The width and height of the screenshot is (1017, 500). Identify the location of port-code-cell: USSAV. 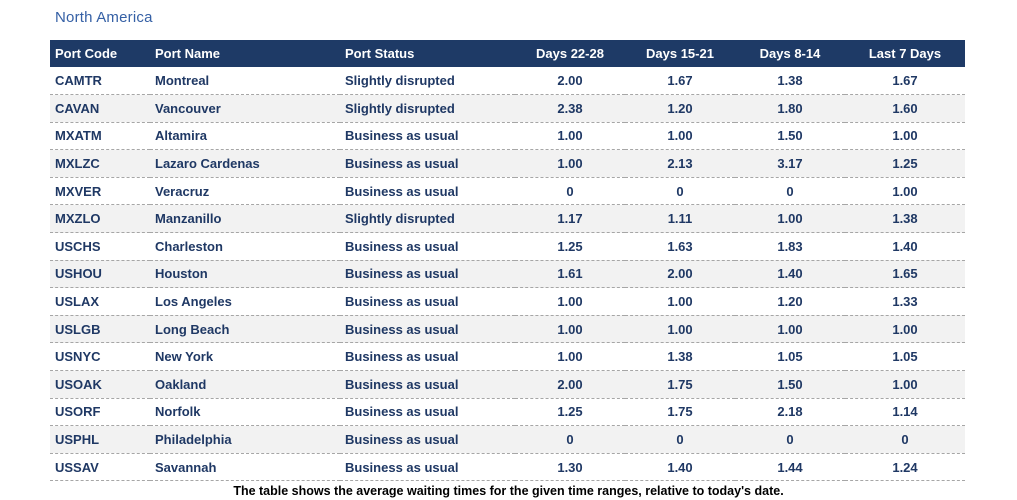
(100, 467).